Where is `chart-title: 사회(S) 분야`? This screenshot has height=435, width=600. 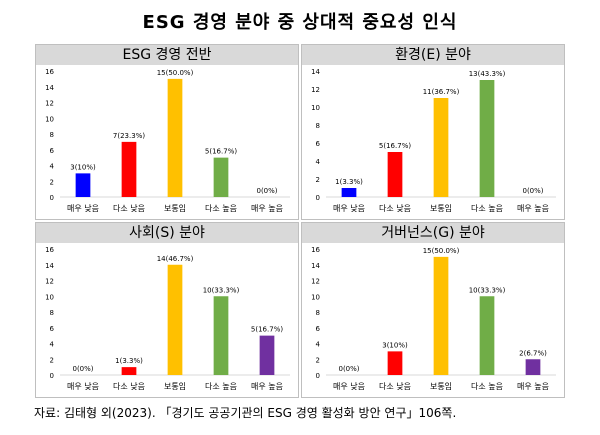
chart-title: 사회(S) 분야 is located at coordinates (167, 233).